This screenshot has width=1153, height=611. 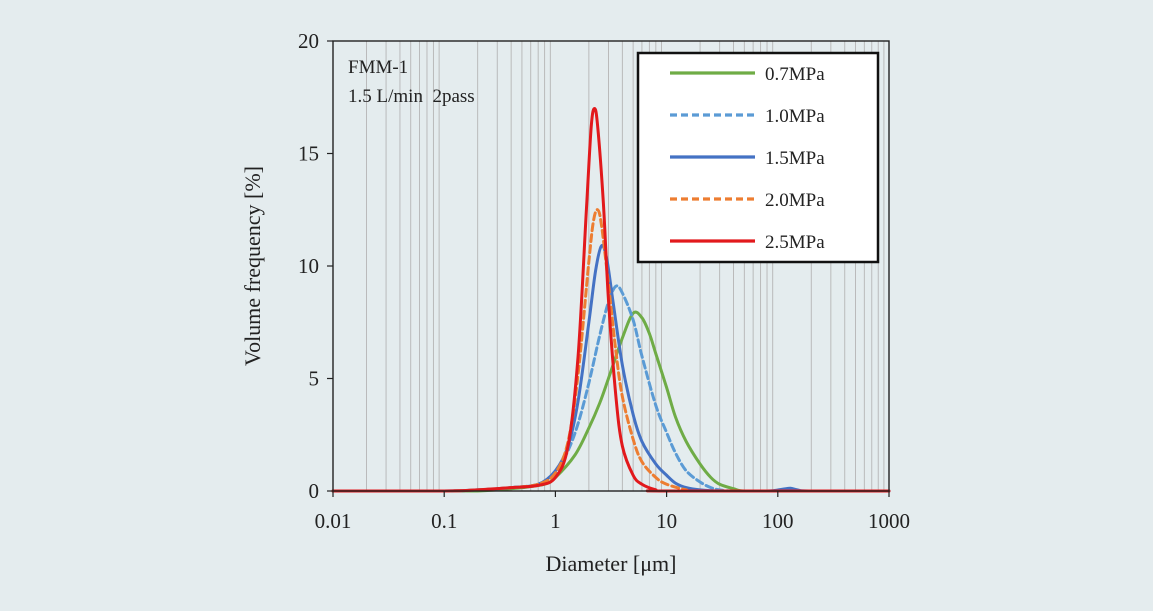 I want to click on annotation-box: FMM-1 1.5 L/min 2pass, so click(x=411, y=82).